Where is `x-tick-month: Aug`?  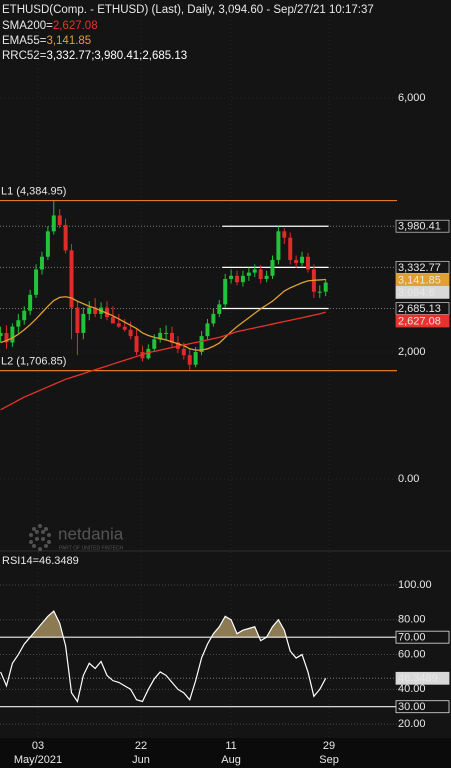 x-tick-month: Aug is located at coordinates (231, 760).